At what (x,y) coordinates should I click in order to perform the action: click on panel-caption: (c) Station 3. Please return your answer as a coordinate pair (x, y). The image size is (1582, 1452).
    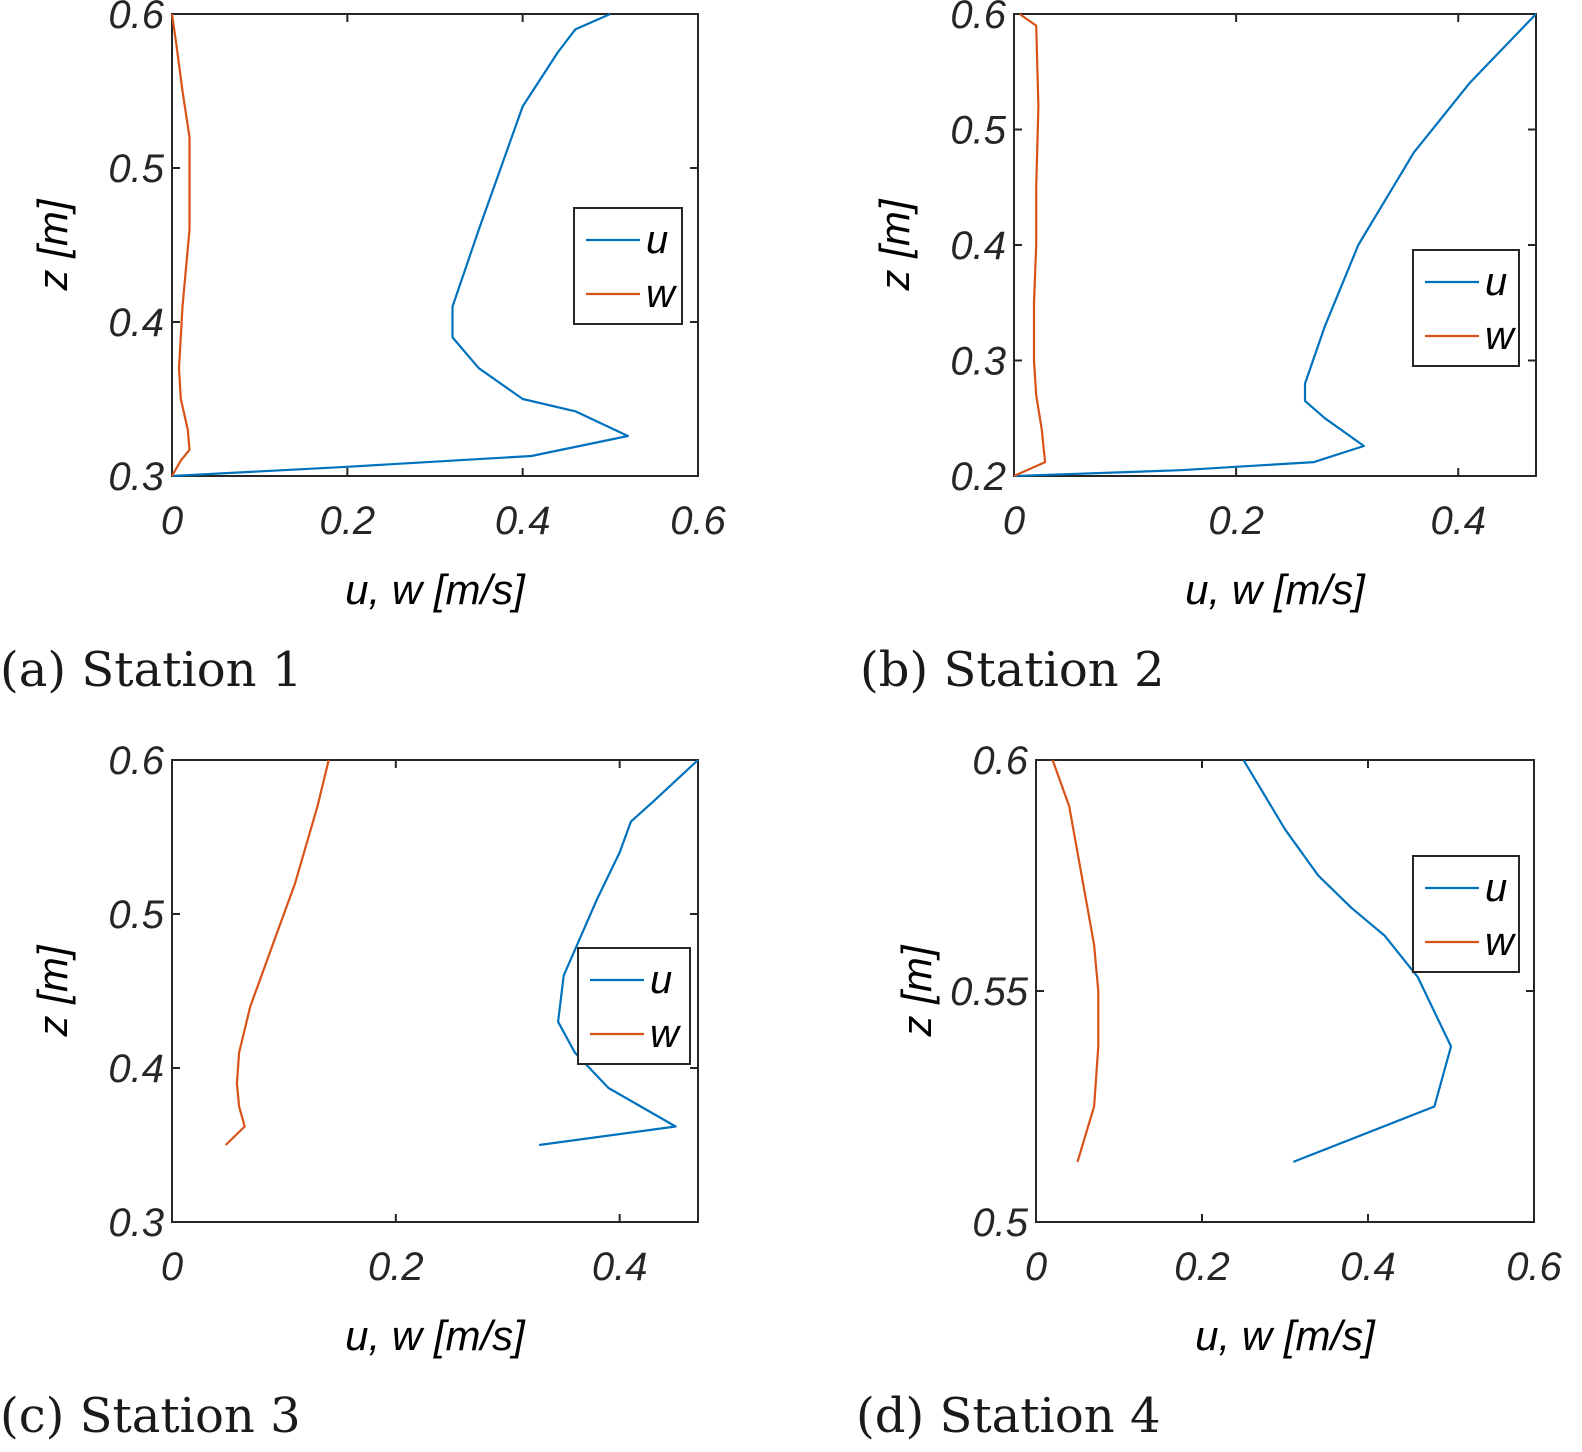
    Looking at the image, I should click on (150, 1416).